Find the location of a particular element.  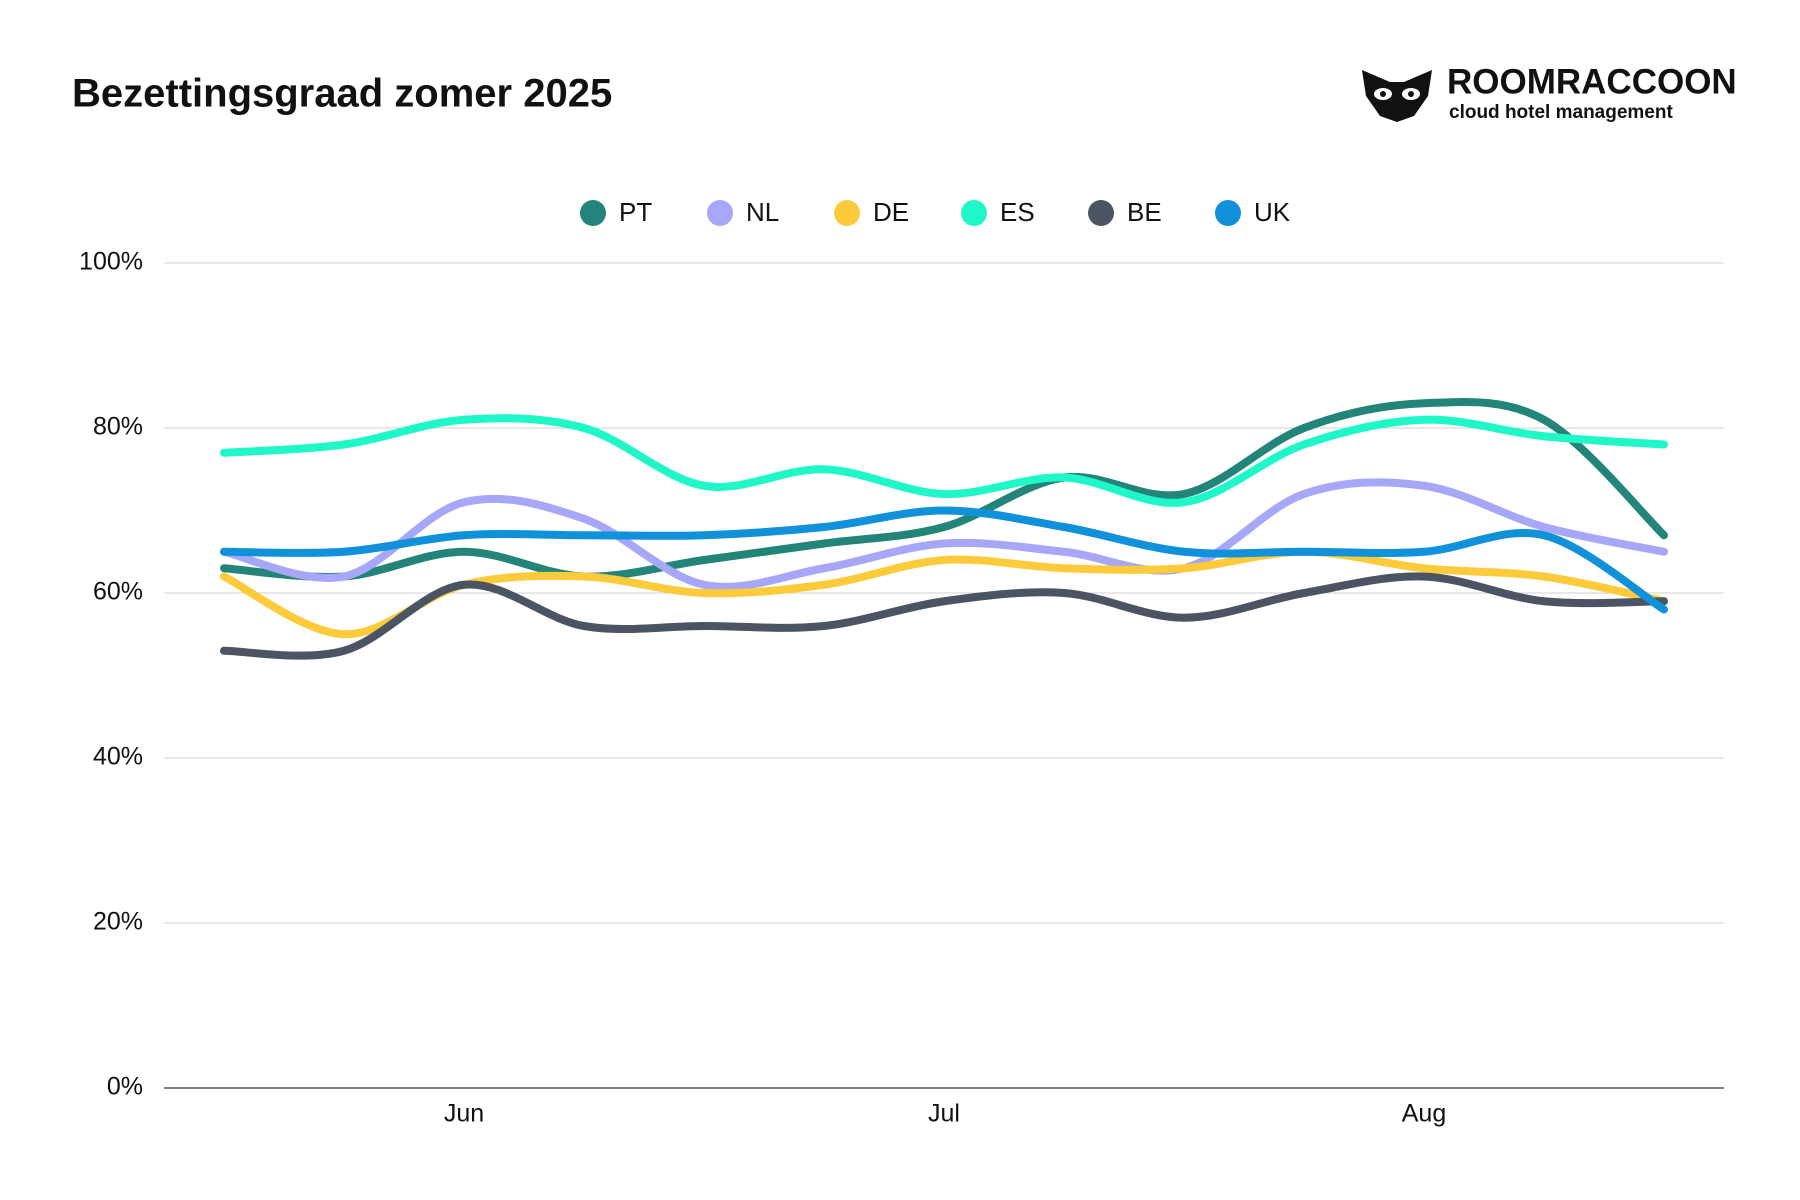

logo-icon is located at coordinates (1397, 96).